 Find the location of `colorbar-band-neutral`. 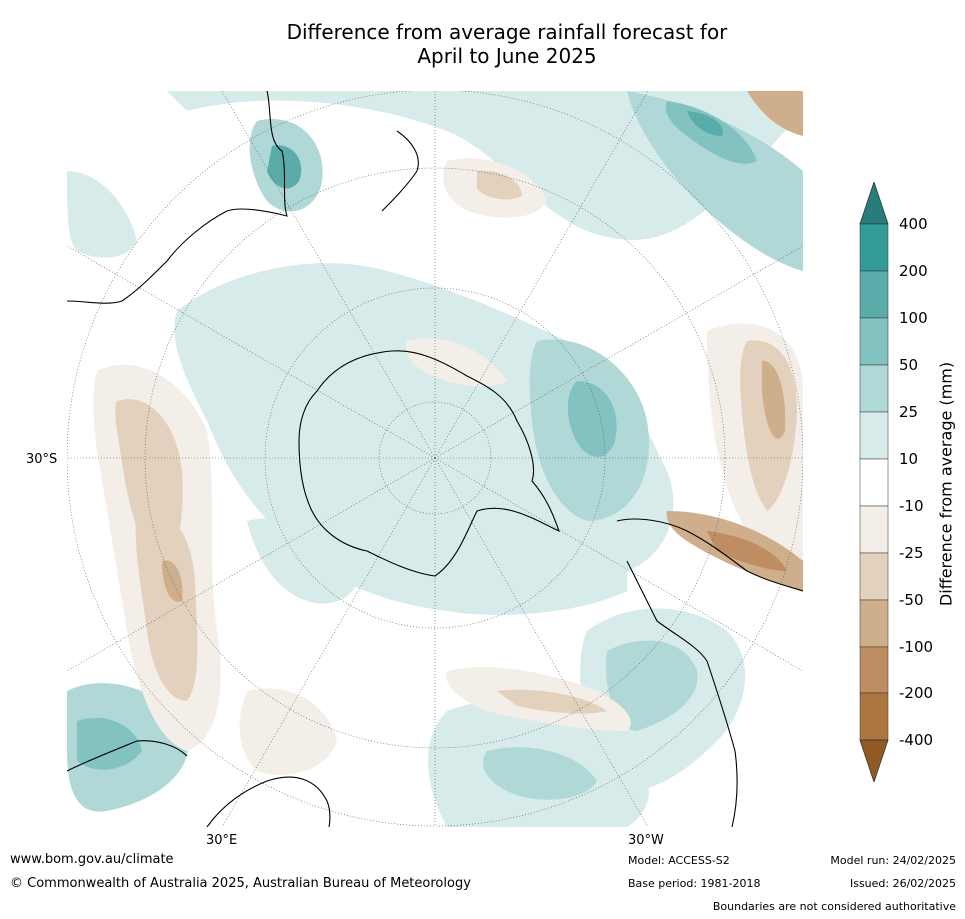

colorbar-band-neutral is located at coordinates (874, 482).